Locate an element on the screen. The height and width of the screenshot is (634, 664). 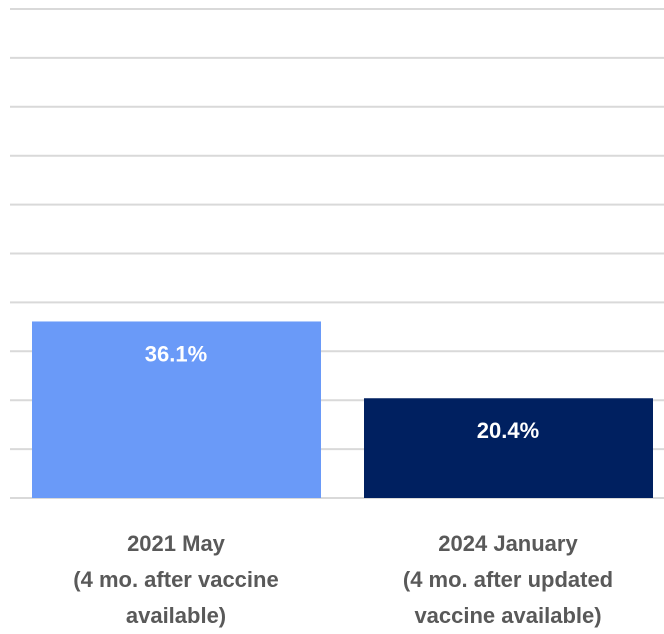
value-label: 20.4% is located at coordinates (508, 430).